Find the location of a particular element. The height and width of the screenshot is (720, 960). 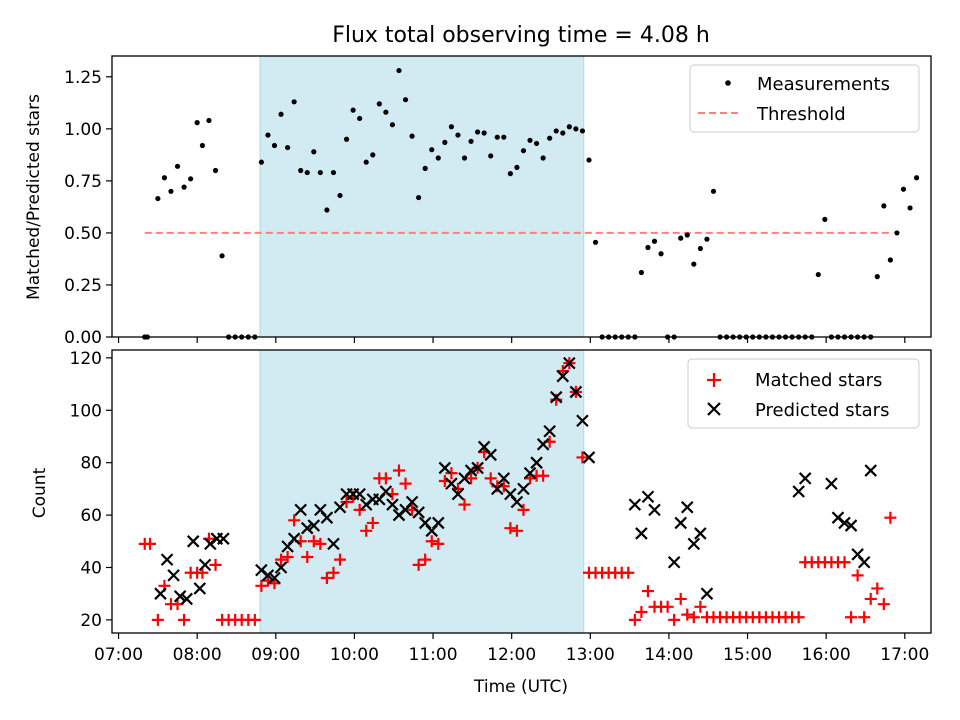

legend-matched-marker is located at coordinates (714, 380).